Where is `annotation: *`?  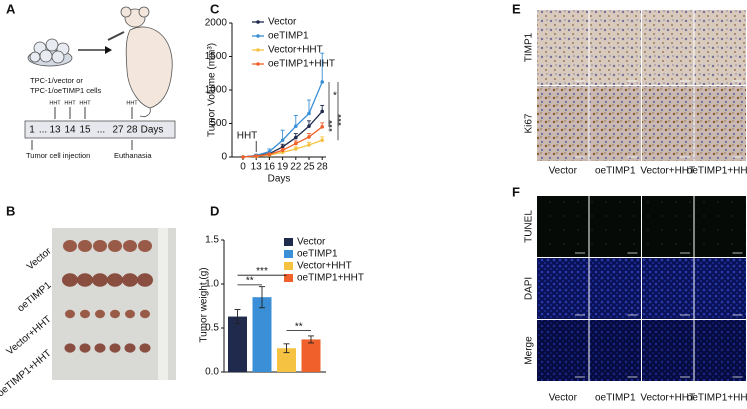
annotation: * is located at coordinates (335, 96).